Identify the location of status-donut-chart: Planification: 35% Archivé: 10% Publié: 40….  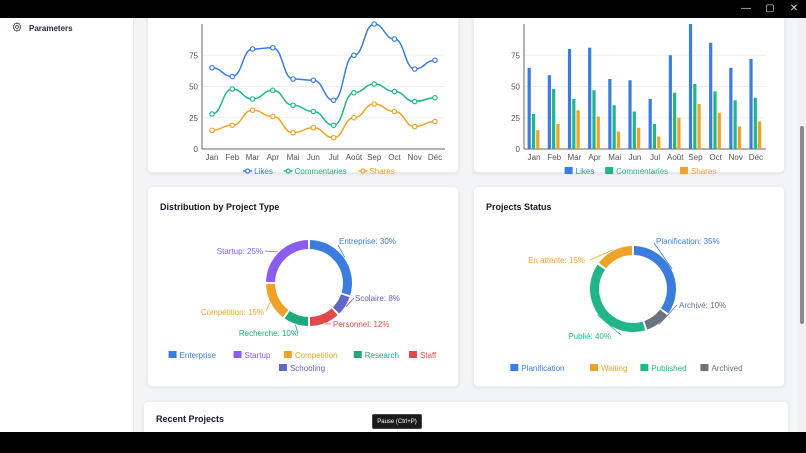
(626, 305).